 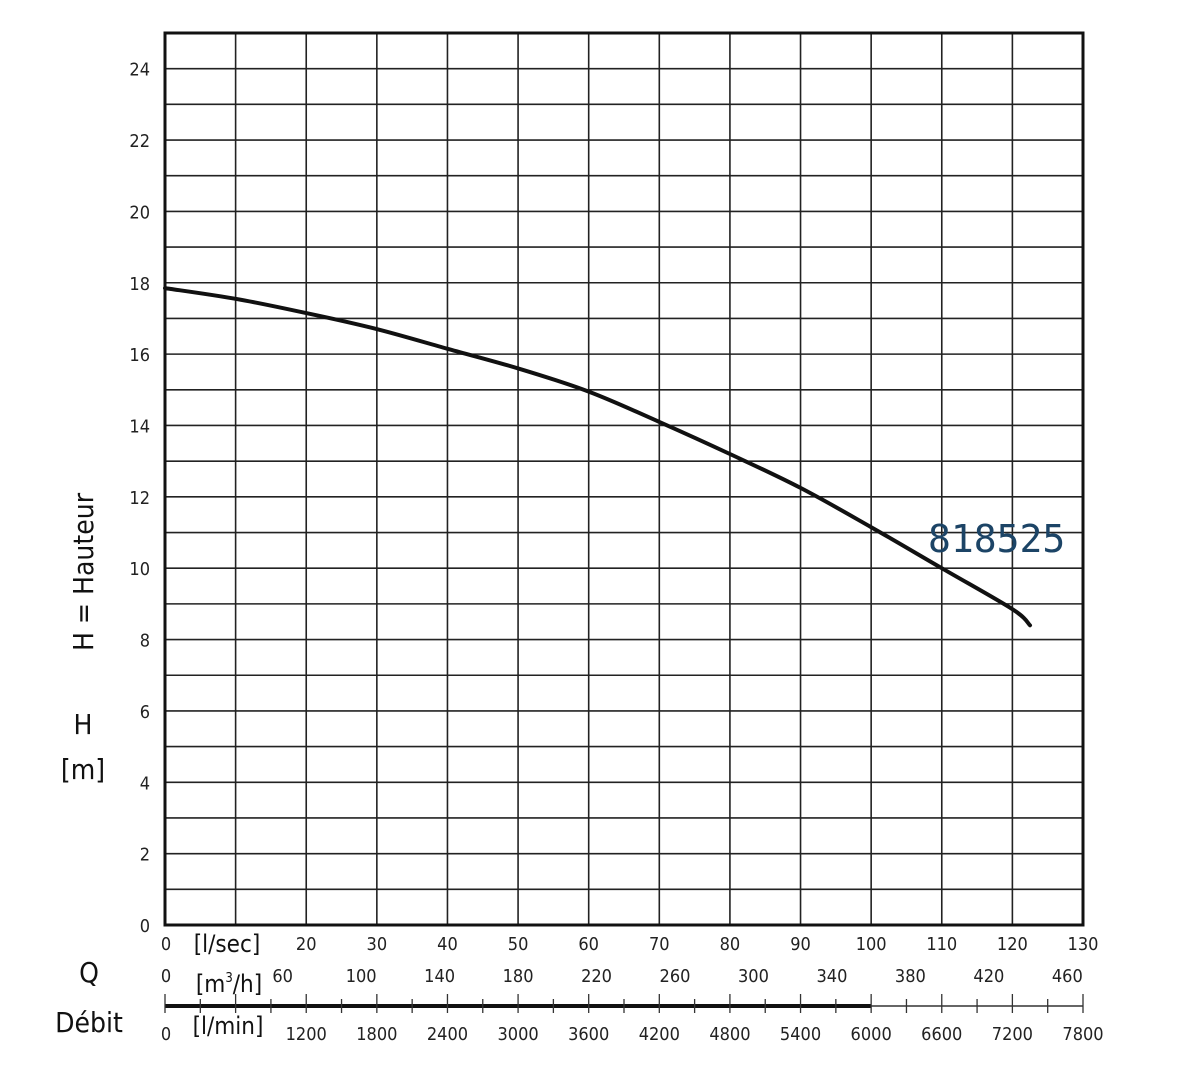 What do you see at coordinates (800, 1034) in the screenshot?
I see `x-tick-label-lmin: 5400` at bounding box center [800, 1034].